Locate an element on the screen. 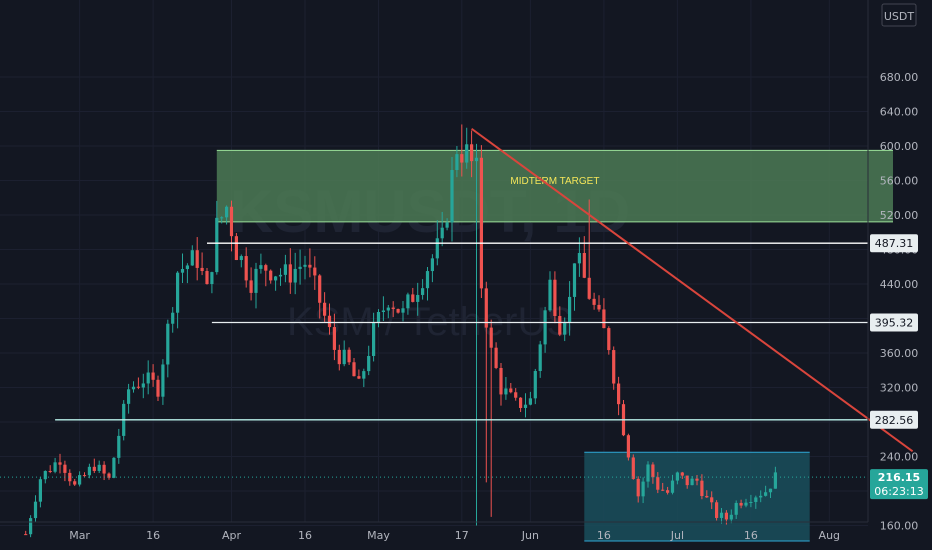  currency-label: USDT is located at coordinates (899, 16).